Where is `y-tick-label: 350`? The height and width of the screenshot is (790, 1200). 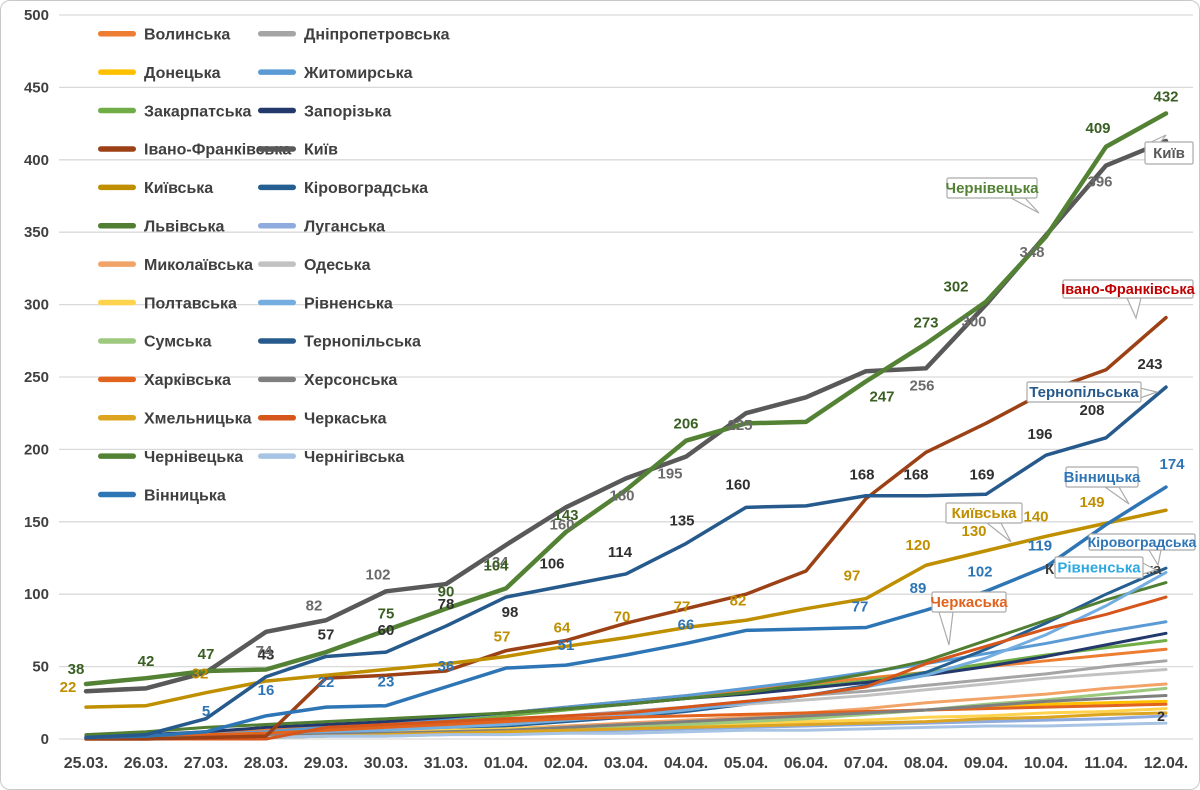
y-tick-label: 350 is located at coordinates (36, 232).